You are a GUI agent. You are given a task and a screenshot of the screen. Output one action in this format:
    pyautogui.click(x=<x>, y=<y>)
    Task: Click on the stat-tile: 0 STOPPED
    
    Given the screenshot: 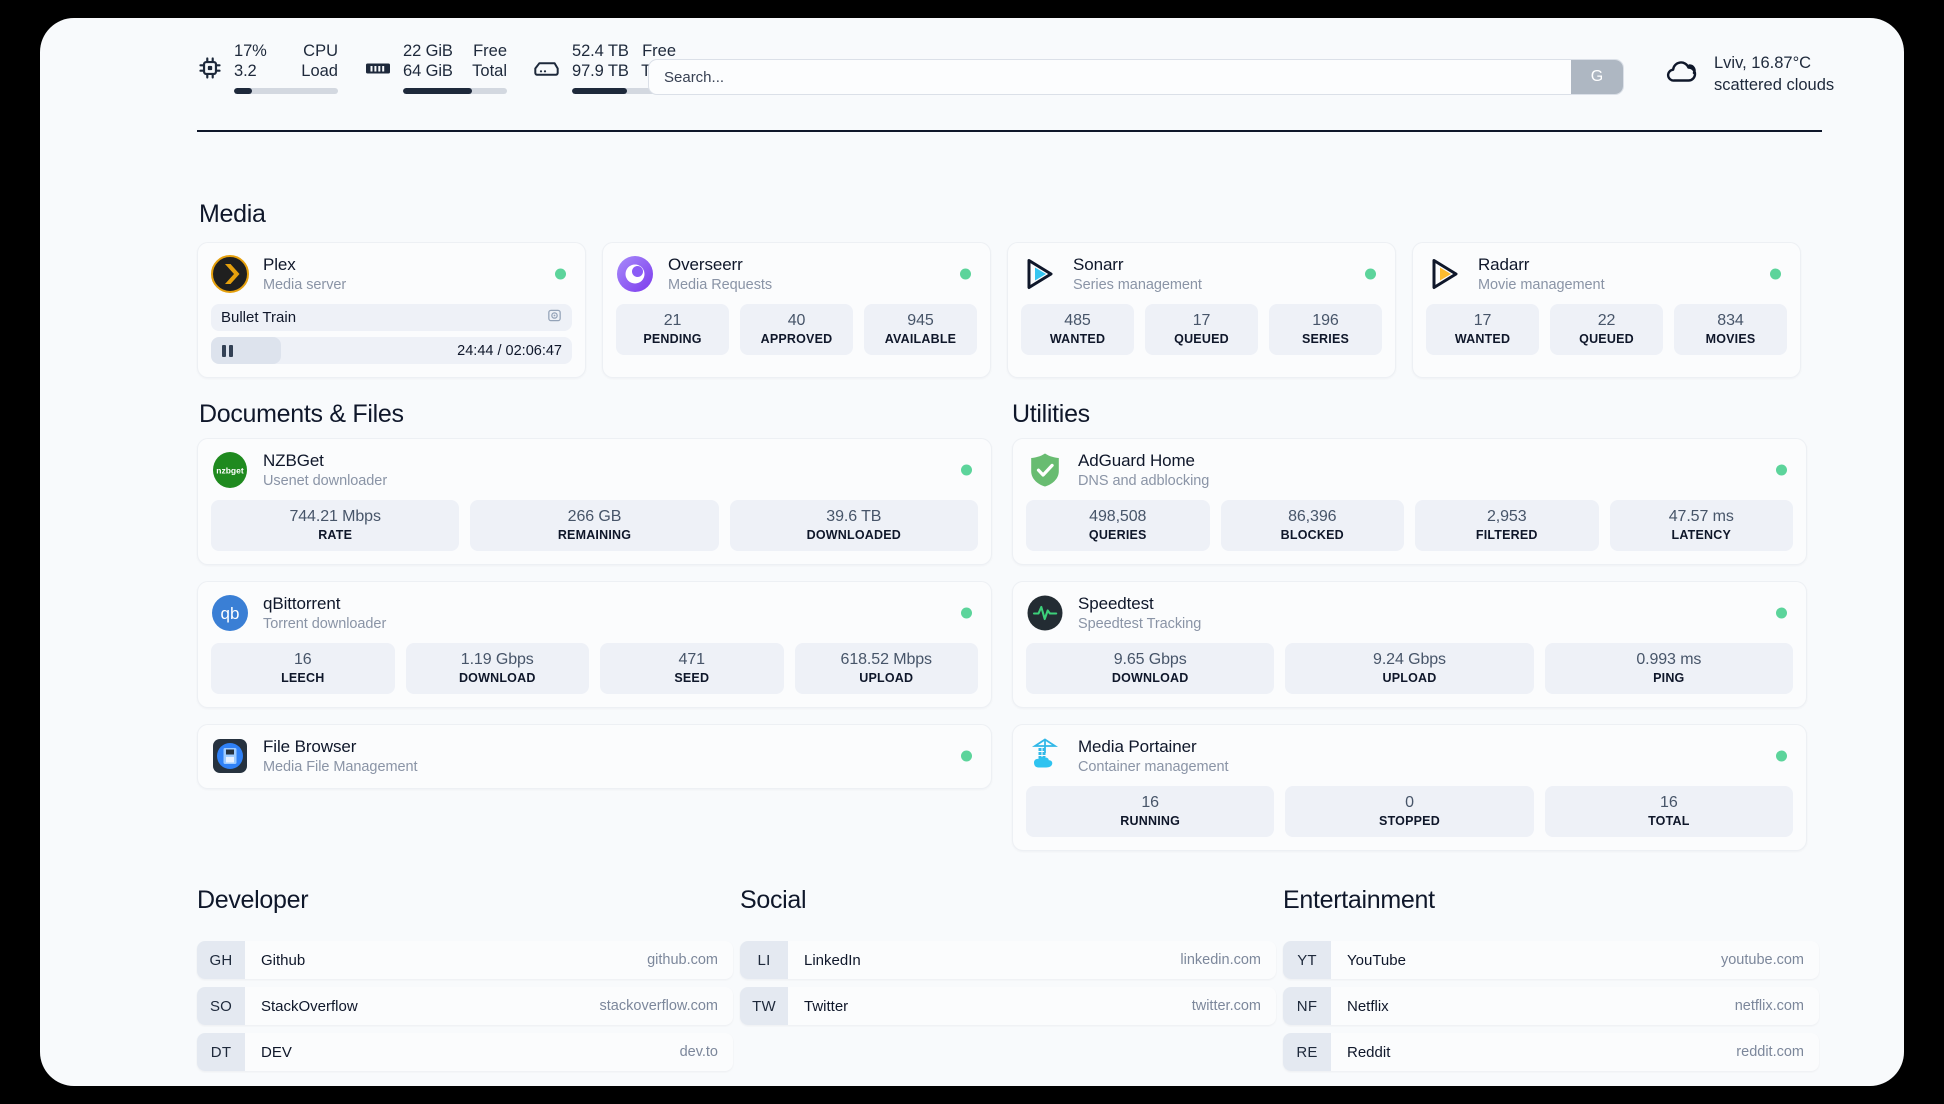 What is the action you would take?
    pyautogui.click(x=1409, y=811)
    